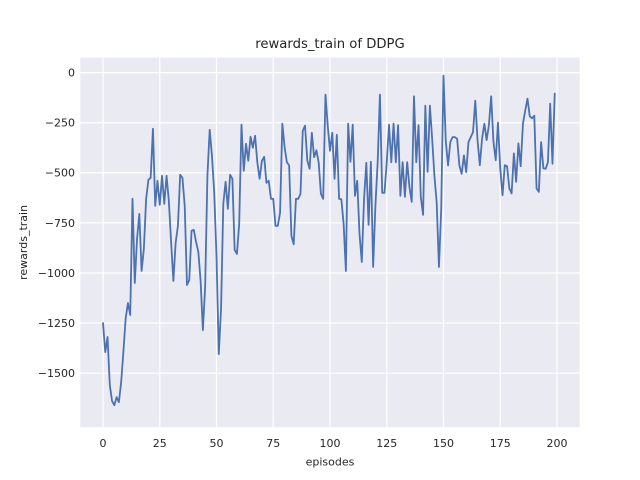 The image size is (640, 480). Describe the element at coordinates (71, 73) in the screenshot. I see `y-tick-label: 0` at that location.